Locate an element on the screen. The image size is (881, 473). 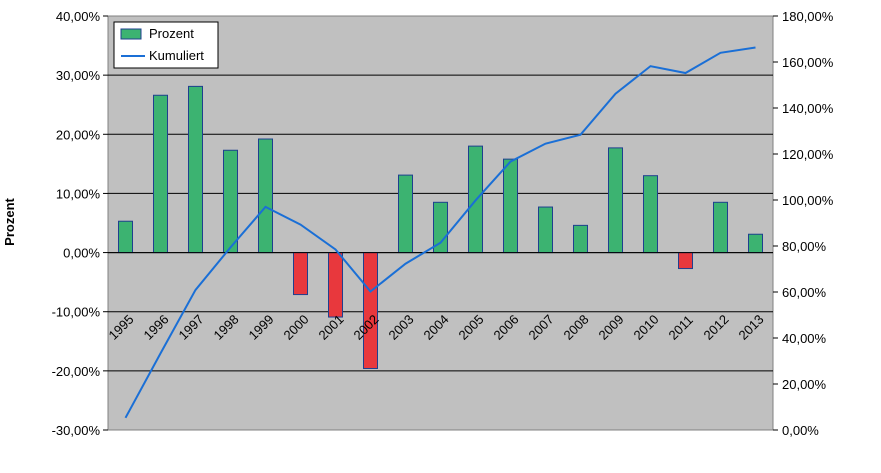
bar-2008 is located at coordinates (580, 239).